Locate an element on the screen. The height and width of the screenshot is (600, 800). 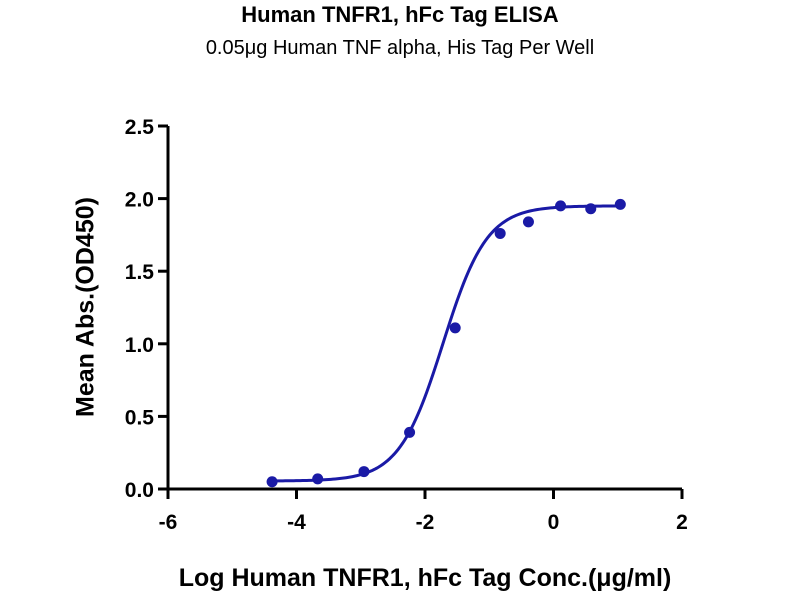
x-tick-label: 2 is located at coordinates (682, 522).